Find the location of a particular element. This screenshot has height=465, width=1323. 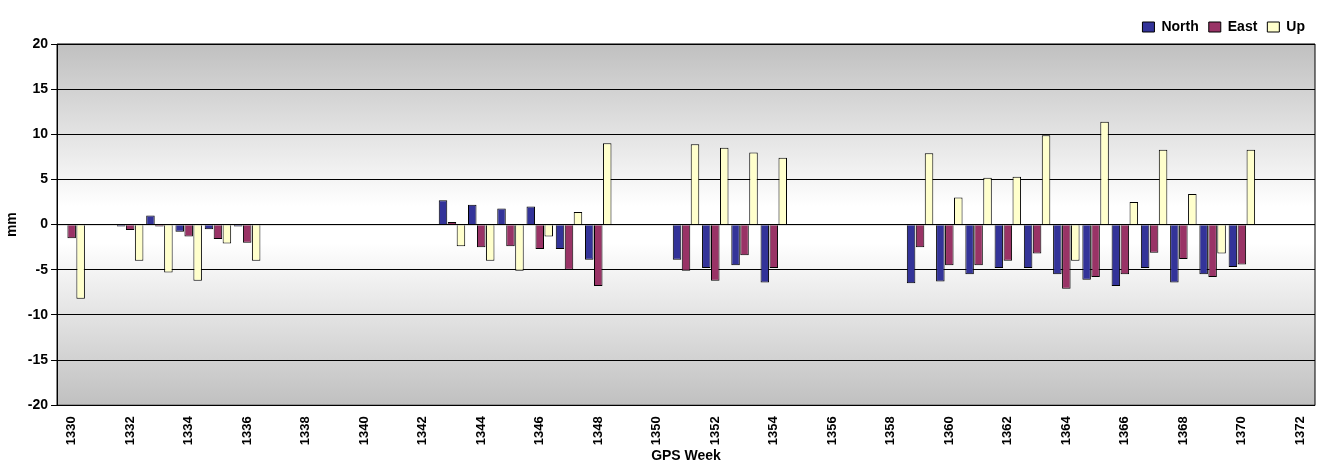

x-tick-label: 1332 is located at coordinates (129, 431).